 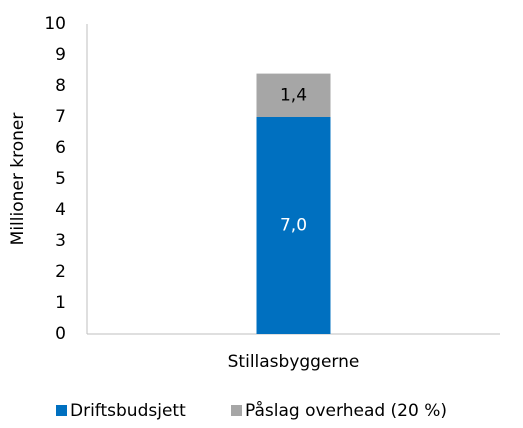 What do you see at coordinates (18, 179) in the screenshot?
I see `y-axis-label: Millioner kroner` at bounding box center [18, 179].